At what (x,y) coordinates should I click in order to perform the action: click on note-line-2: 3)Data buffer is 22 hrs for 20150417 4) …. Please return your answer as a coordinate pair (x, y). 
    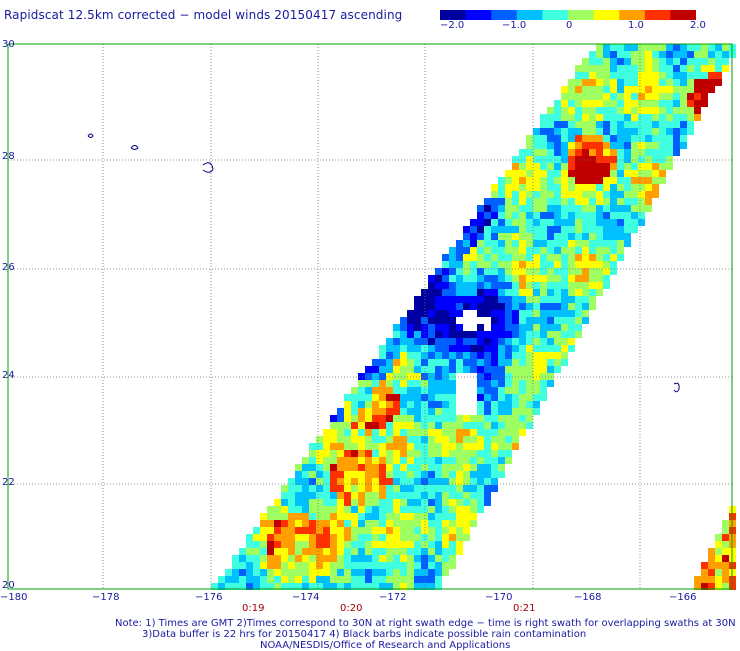
    Looking at the image, I should click on (364, 634).